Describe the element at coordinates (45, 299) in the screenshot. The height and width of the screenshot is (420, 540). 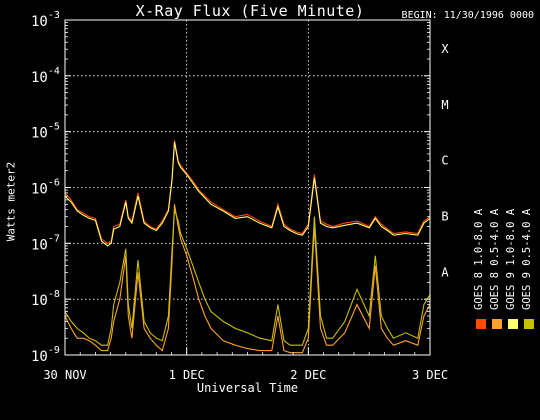
I see `y-tick-label: 10⁻⁸` at that location.